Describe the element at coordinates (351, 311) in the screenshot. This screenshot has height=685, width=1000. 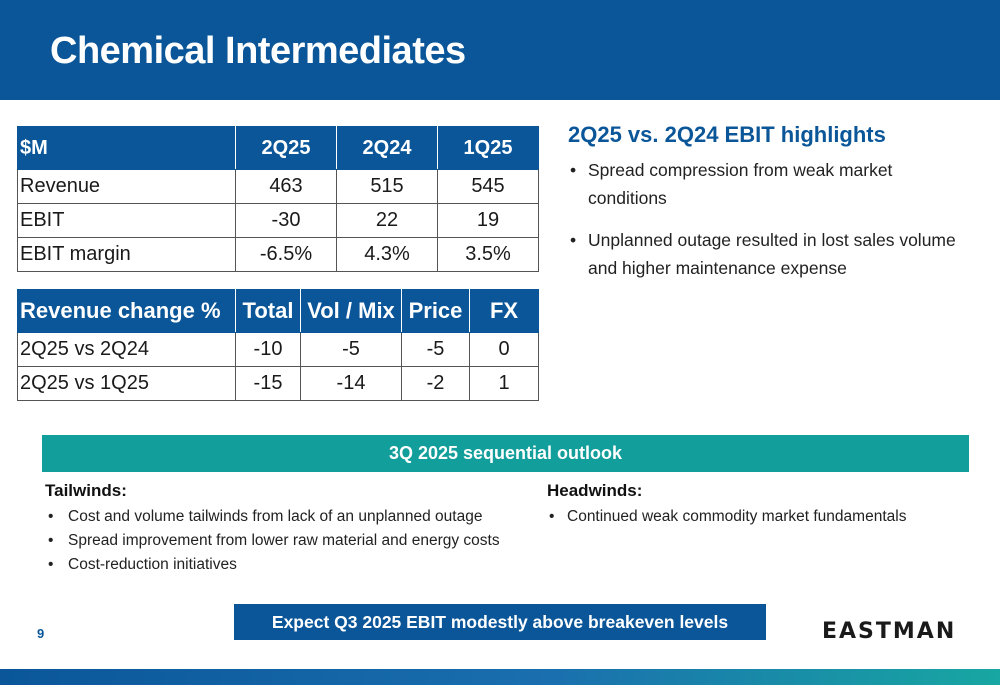
I see `column-header: Vol / Mix` at that location.